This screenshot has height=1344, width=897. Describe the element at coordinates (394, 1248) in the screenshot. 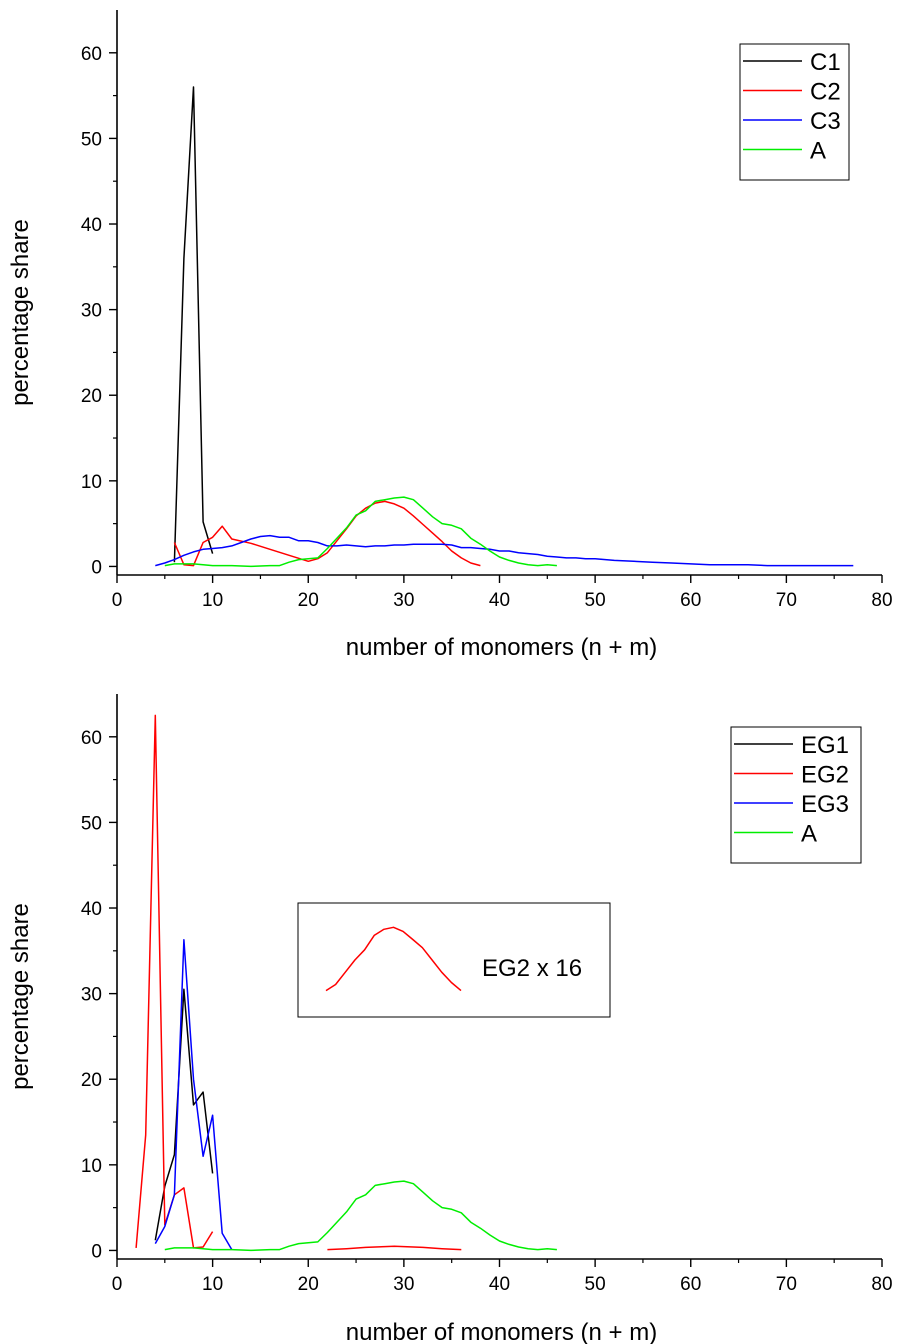

I see `series-line-eg2-tail` at that location.